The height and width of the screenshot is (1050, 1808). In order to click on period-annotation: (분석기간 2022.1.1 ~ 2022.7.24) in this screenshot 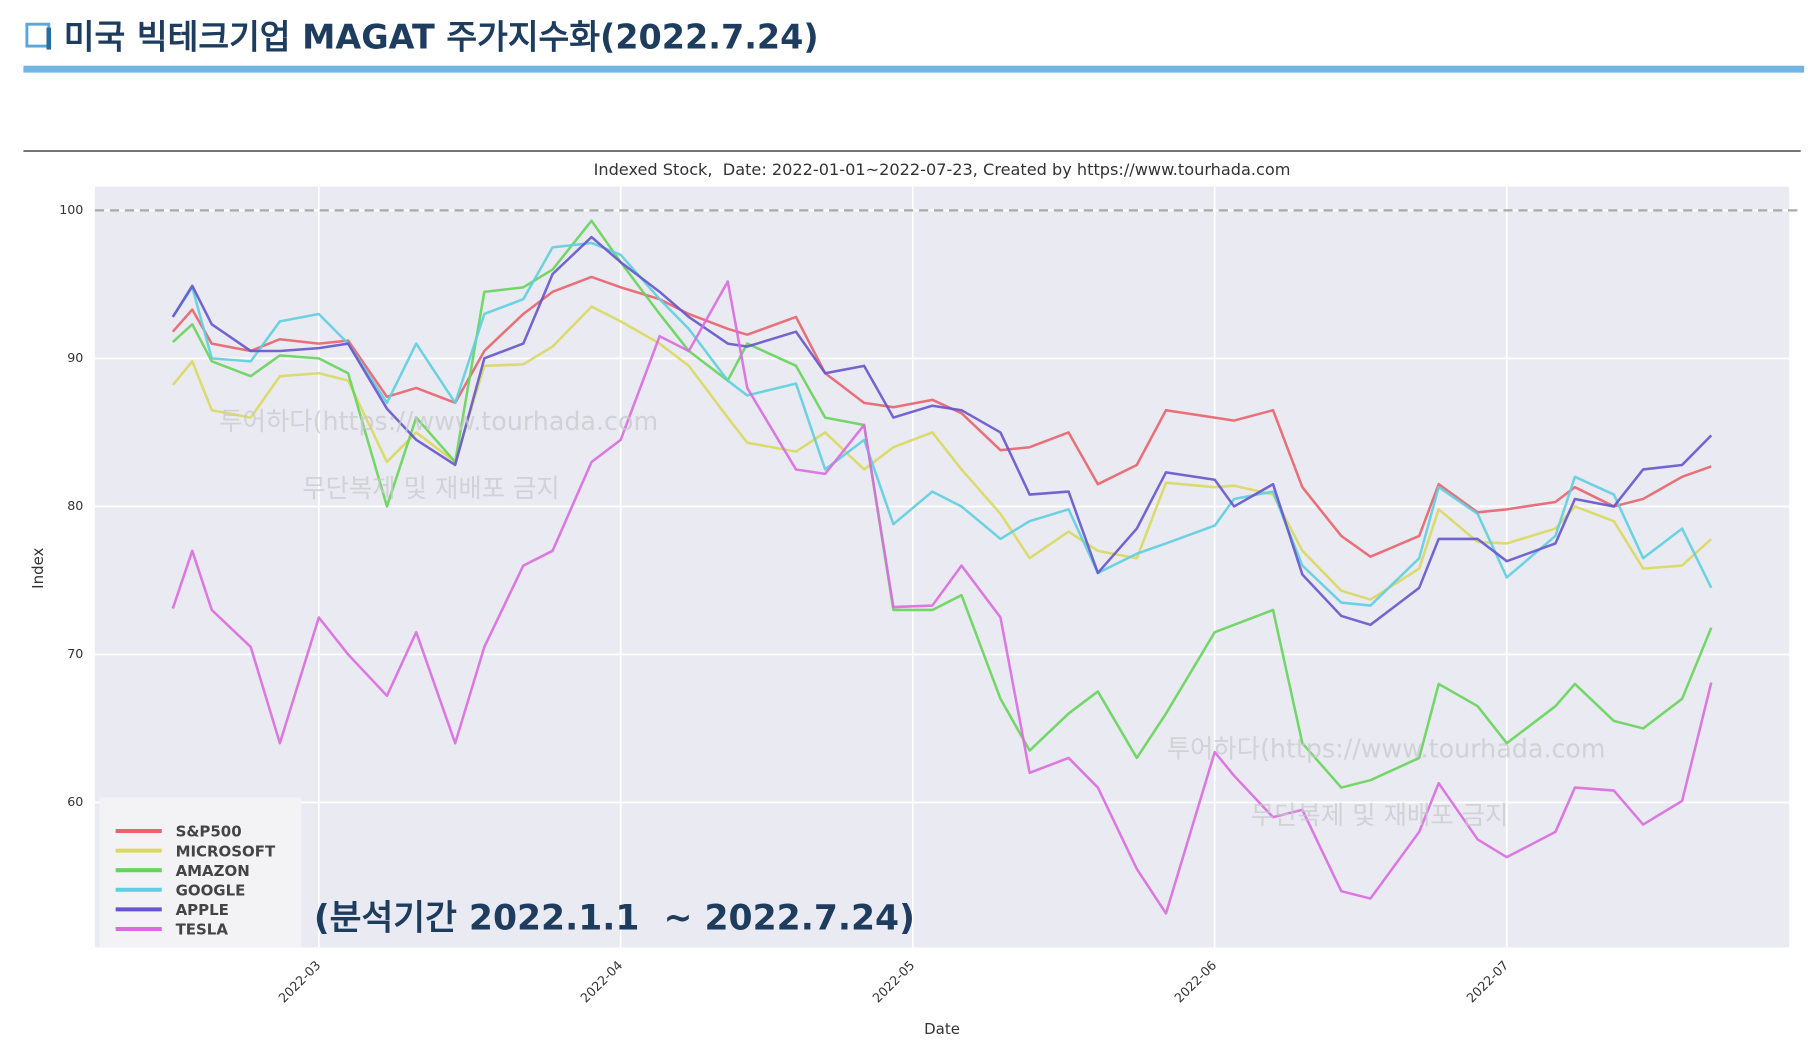, I will do `click(614, 918)`.